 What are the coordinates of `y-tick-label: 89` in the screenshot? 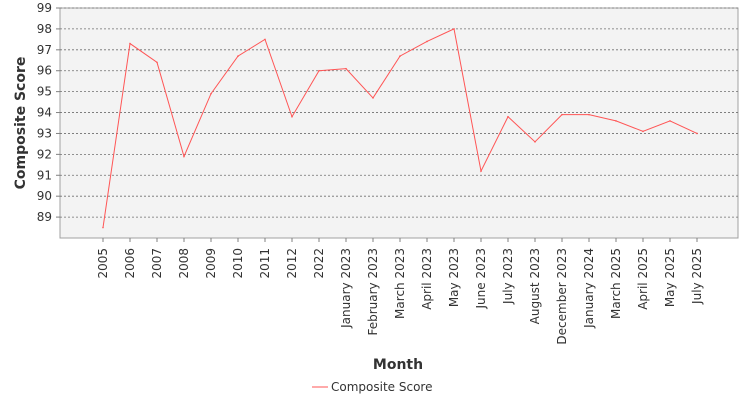 It's located at (44, 217).